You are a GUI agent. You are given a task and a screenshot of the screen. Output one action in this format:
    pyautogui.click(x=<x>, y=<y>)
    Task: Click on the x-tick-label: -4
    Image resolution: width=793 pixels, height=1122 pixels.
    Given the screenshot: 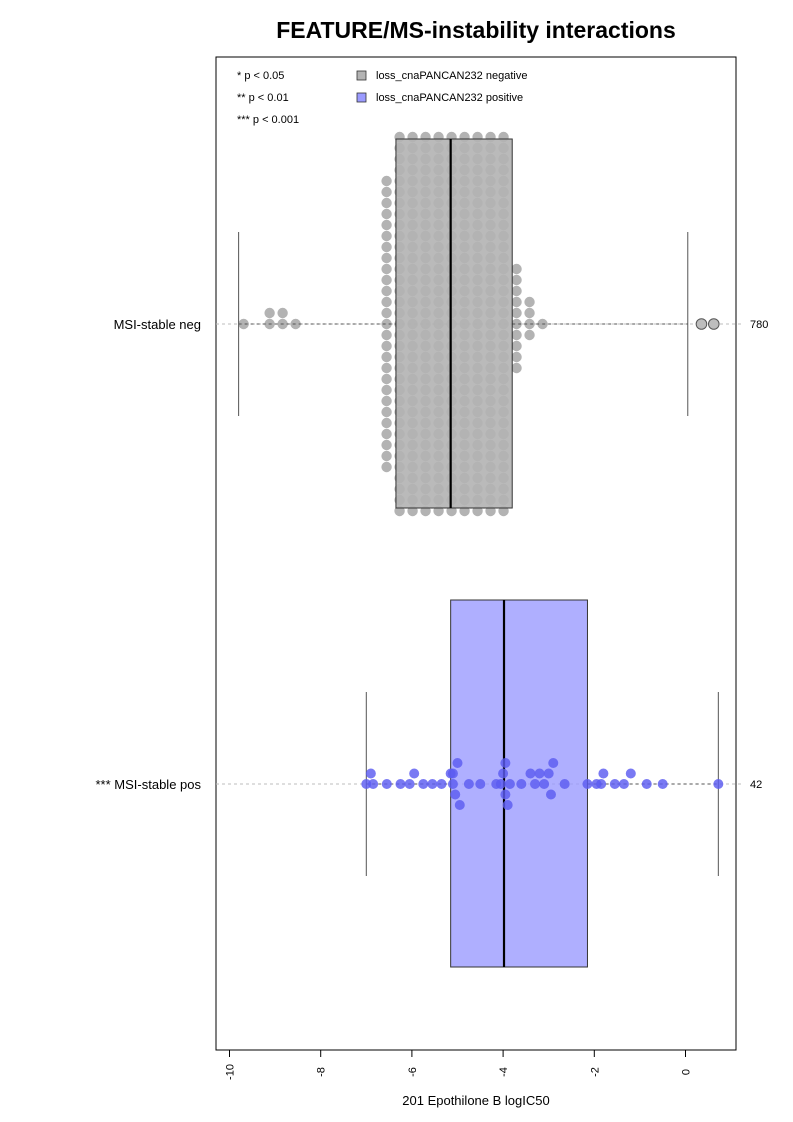 What is the action you would take?
    pyautogui.click(x=504, y=1072)
    